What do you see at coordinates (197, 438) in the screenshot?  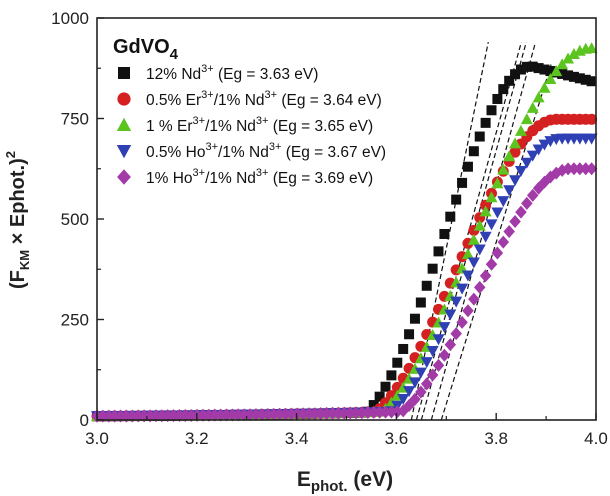 I see `x-tick-label: 3.2` at bounding box center [197, 438].